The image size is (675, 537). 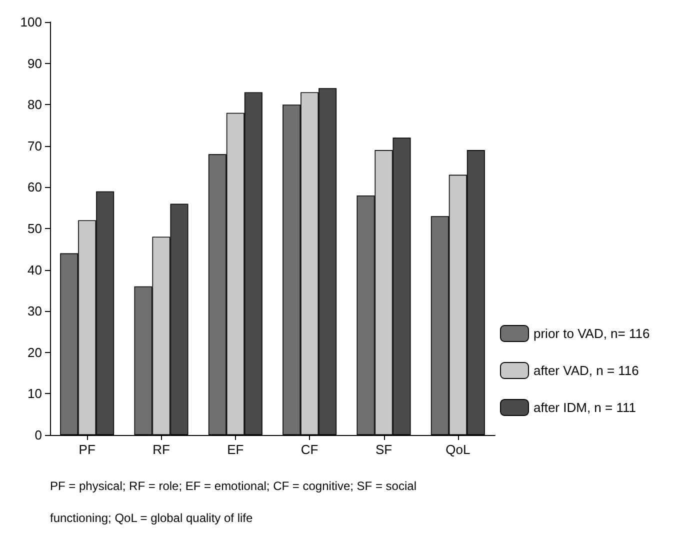 What do you see at coordinates (35, 352) in the screenshot?
I see `y-tick-label: 20` at bounding box center [35, 352].